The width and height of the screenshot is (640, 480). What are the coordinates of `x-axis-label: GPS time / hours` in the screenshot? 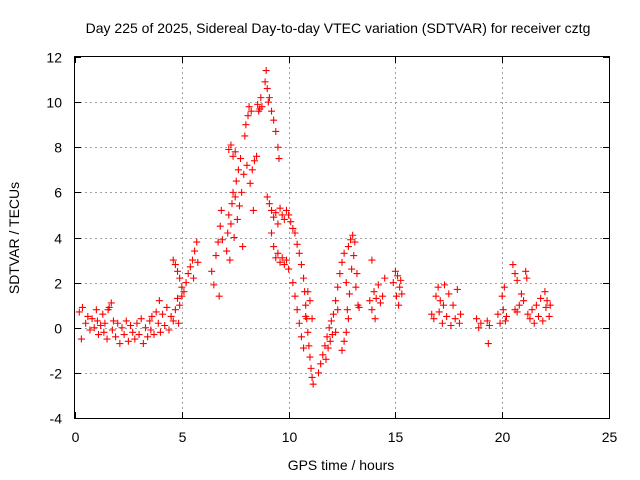 It's located at (341, 465).